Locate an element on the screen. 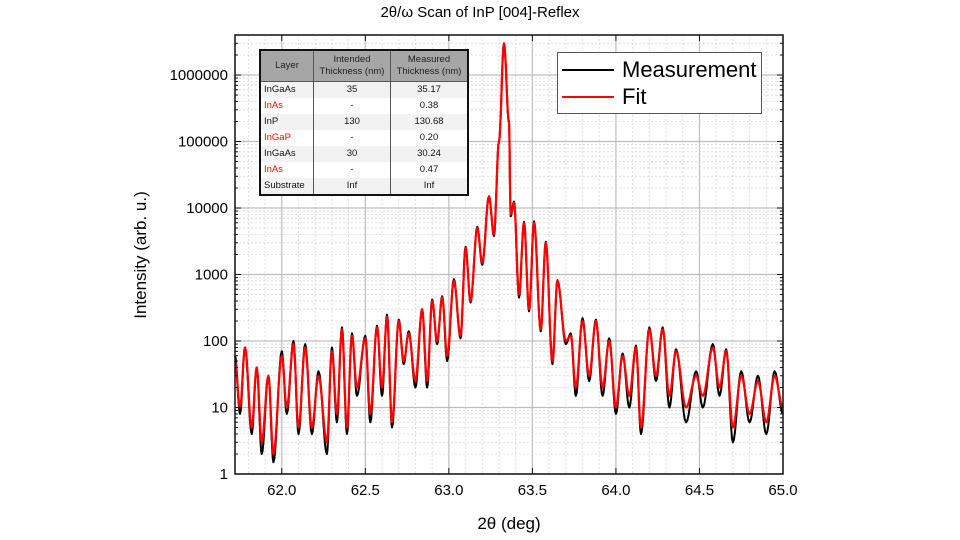  legend-item-fit: Fit is located at coordinates (604, 97).